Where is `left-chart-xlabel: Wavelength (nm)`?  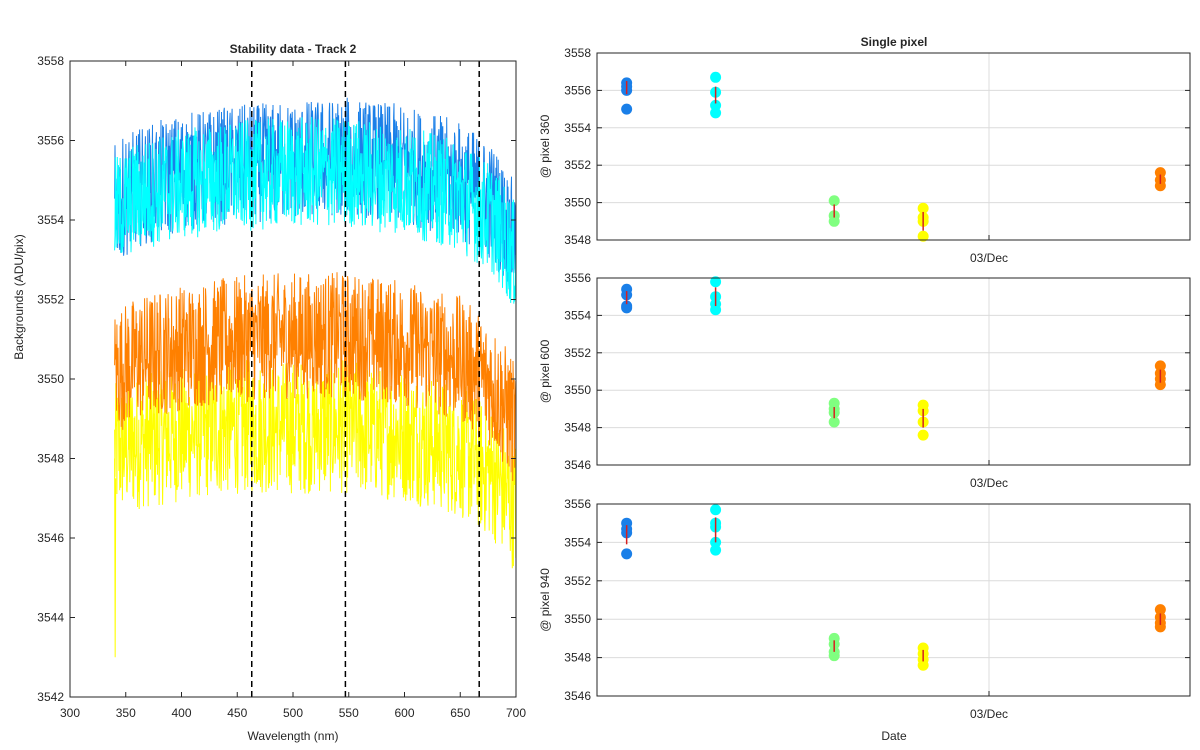
left-chart-xlabel: Wavelength (nm) is located at coordinates (293, 736).